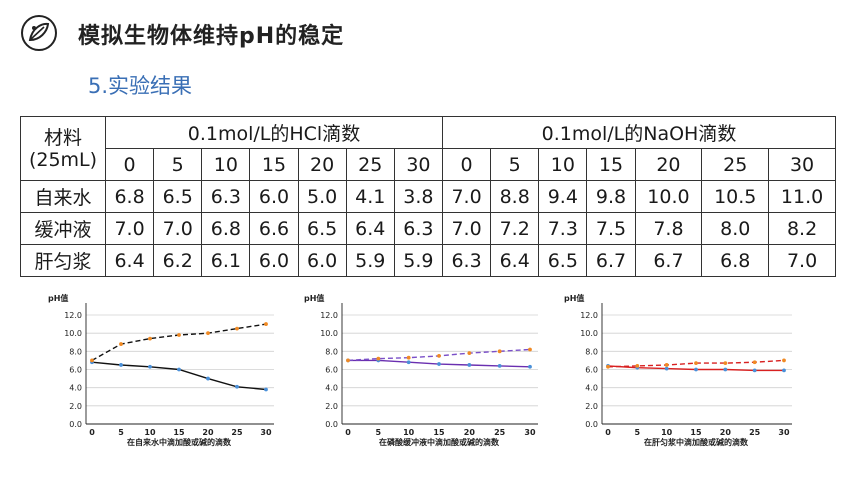 Image resolution: width=860 pixels, height=484 pixels. What do you see at coordinates (515, 164) in the screenshot?
I see `drop-count: 5` at bounding box center [515, 164].